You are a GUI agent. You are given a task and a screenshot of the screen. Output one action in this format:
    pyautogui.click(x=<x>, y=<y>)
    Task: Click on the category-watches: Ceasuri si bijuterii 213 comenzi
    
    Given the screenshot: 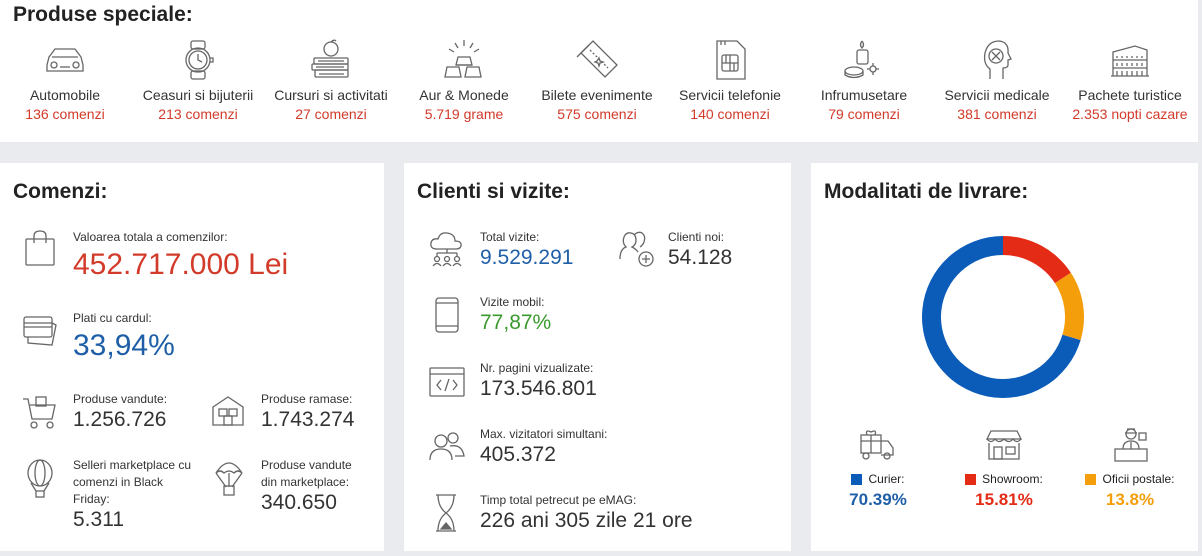 What is the action you would take?
    pyautogui.click(x=198, y=80)
    